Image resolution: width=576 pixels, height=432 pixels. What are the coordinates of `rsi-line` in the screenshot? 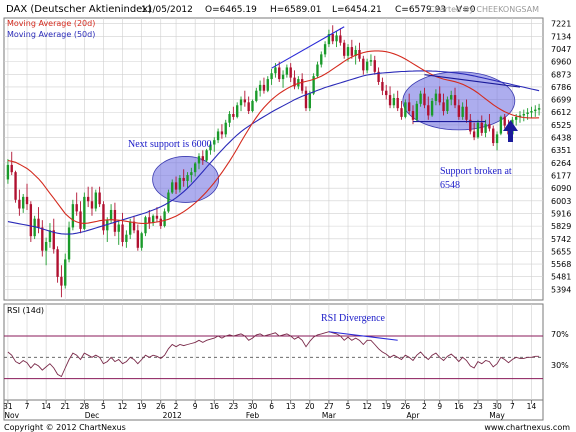 It's located at (273, 354).